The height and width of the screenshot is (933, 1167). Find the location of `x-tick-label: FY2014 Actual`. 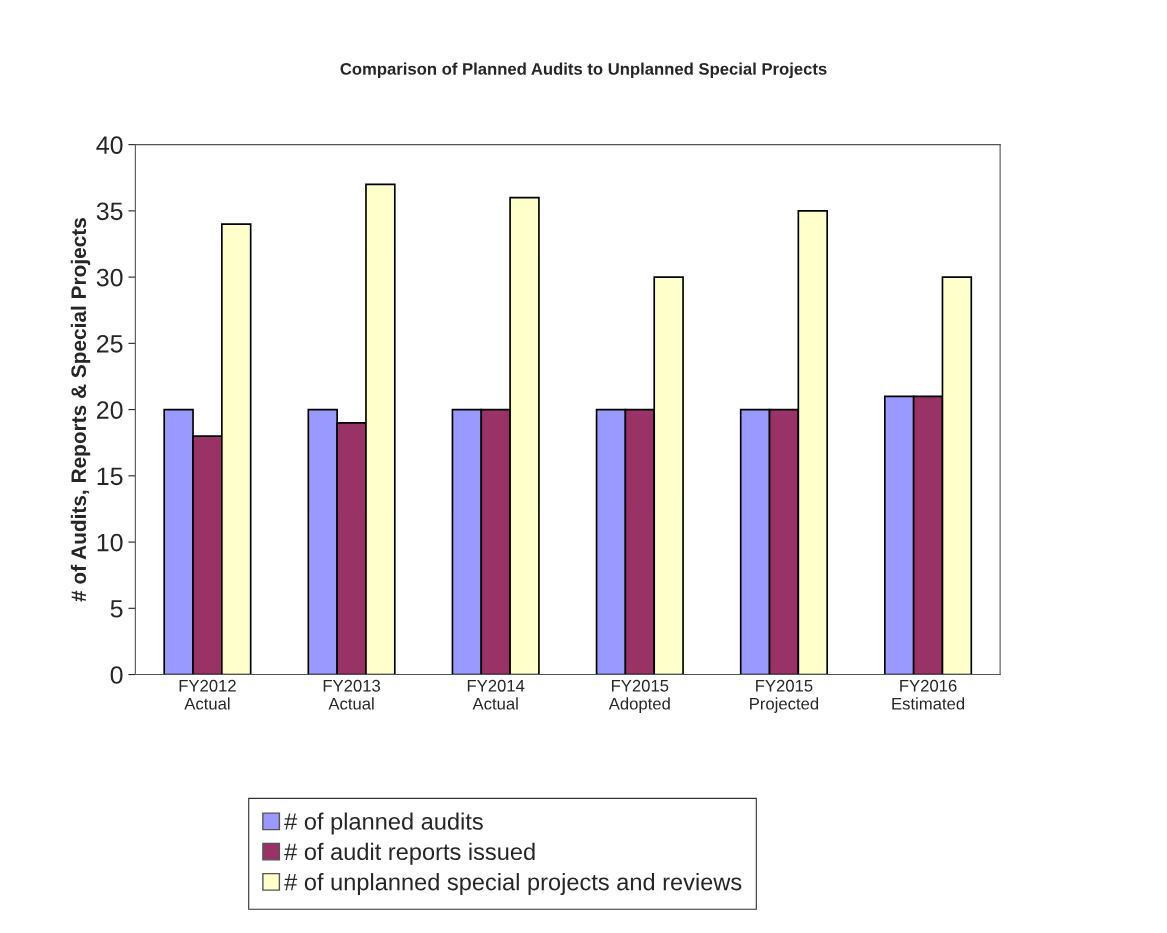

x-tick-label: FY2014 Actual is located at coordinates (496, 694).